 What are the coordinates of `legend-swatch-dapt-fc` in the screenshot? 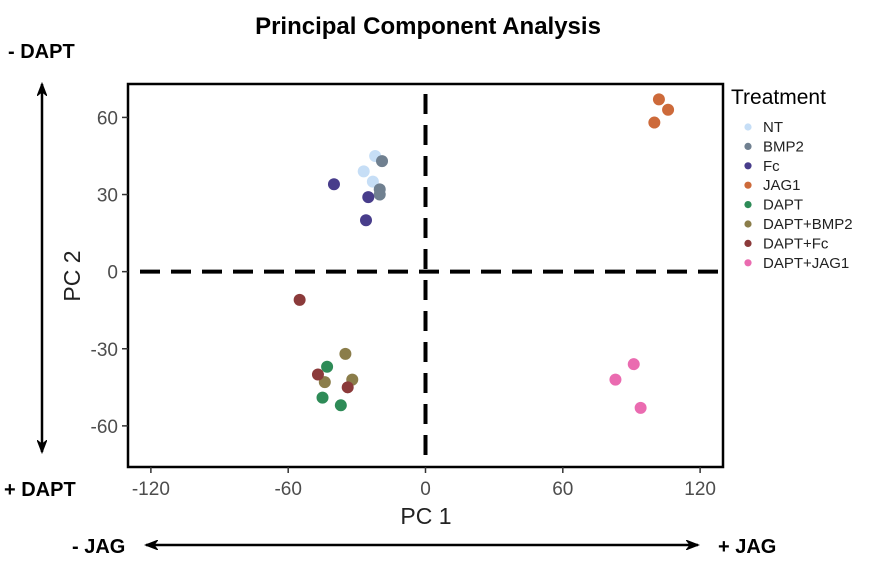 It's located at (748, 243).